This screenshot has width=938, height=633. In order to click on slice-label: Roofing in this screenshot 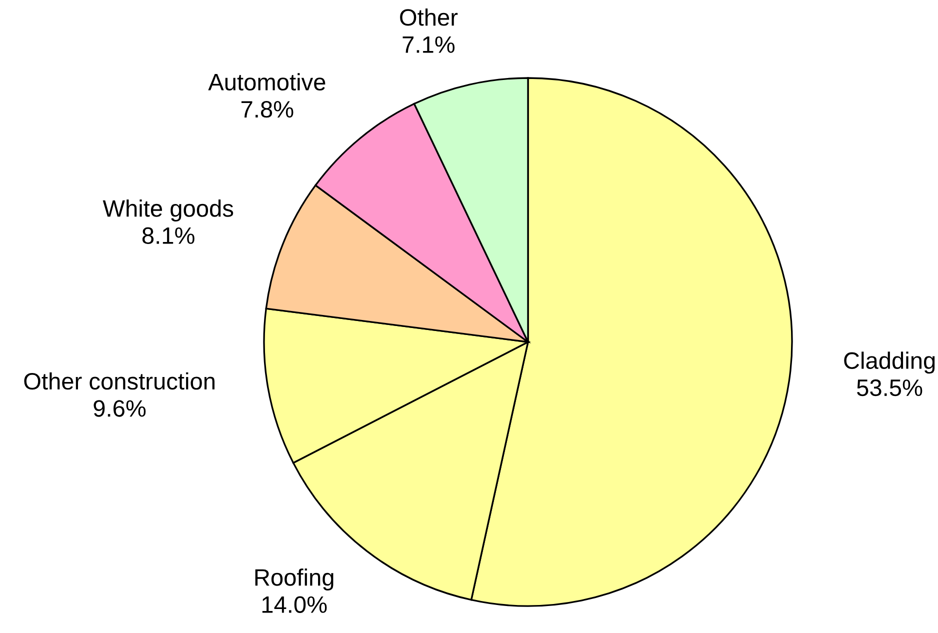, I will do `click(294, 579)`.